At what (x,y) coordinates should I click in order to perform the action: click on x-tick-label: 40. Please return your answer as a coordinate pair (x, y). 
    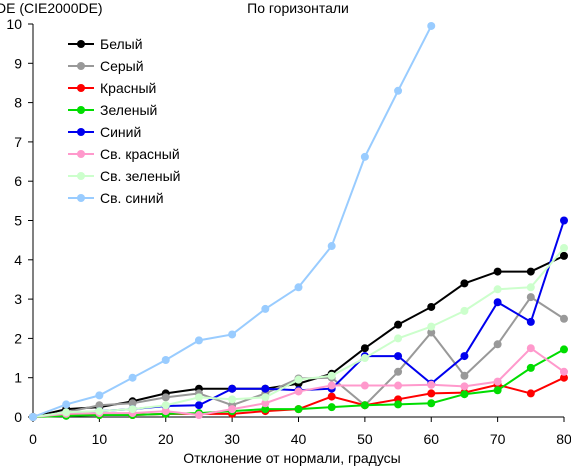
    Looking at the image, I should click on (299, 439).